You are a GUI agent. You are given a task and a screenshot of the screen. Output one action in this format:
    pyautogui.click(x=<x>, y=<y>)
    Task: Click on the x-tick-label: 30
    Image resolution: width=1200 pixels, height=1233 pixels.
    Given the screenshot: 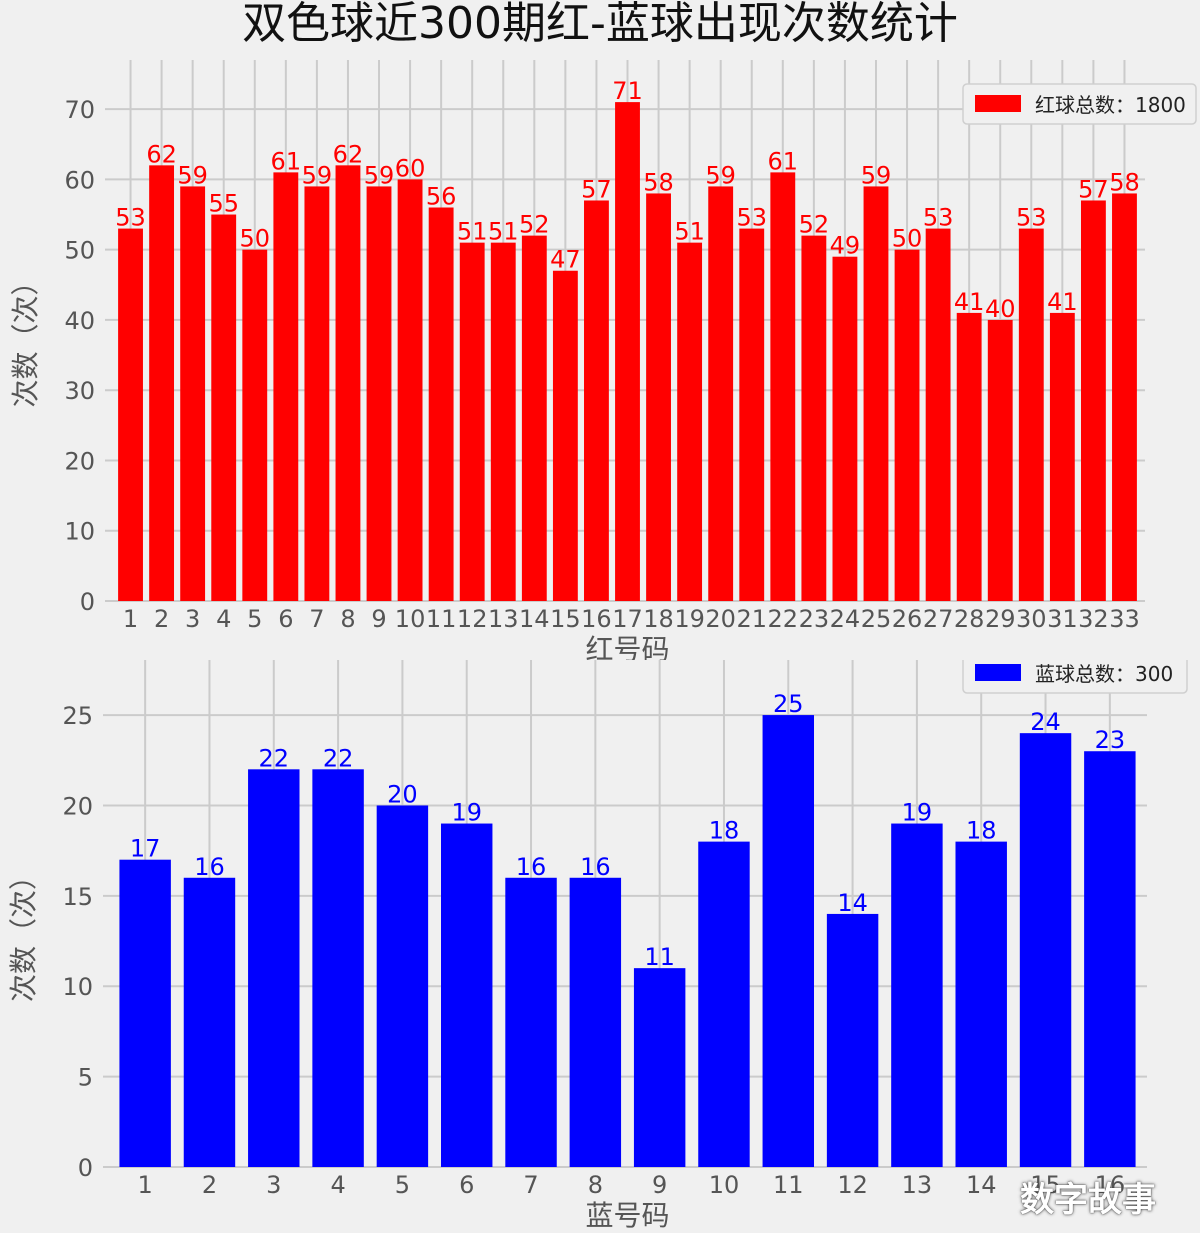 What is the action you would take?
    pyautogui.click(x=1031, y=619)
    